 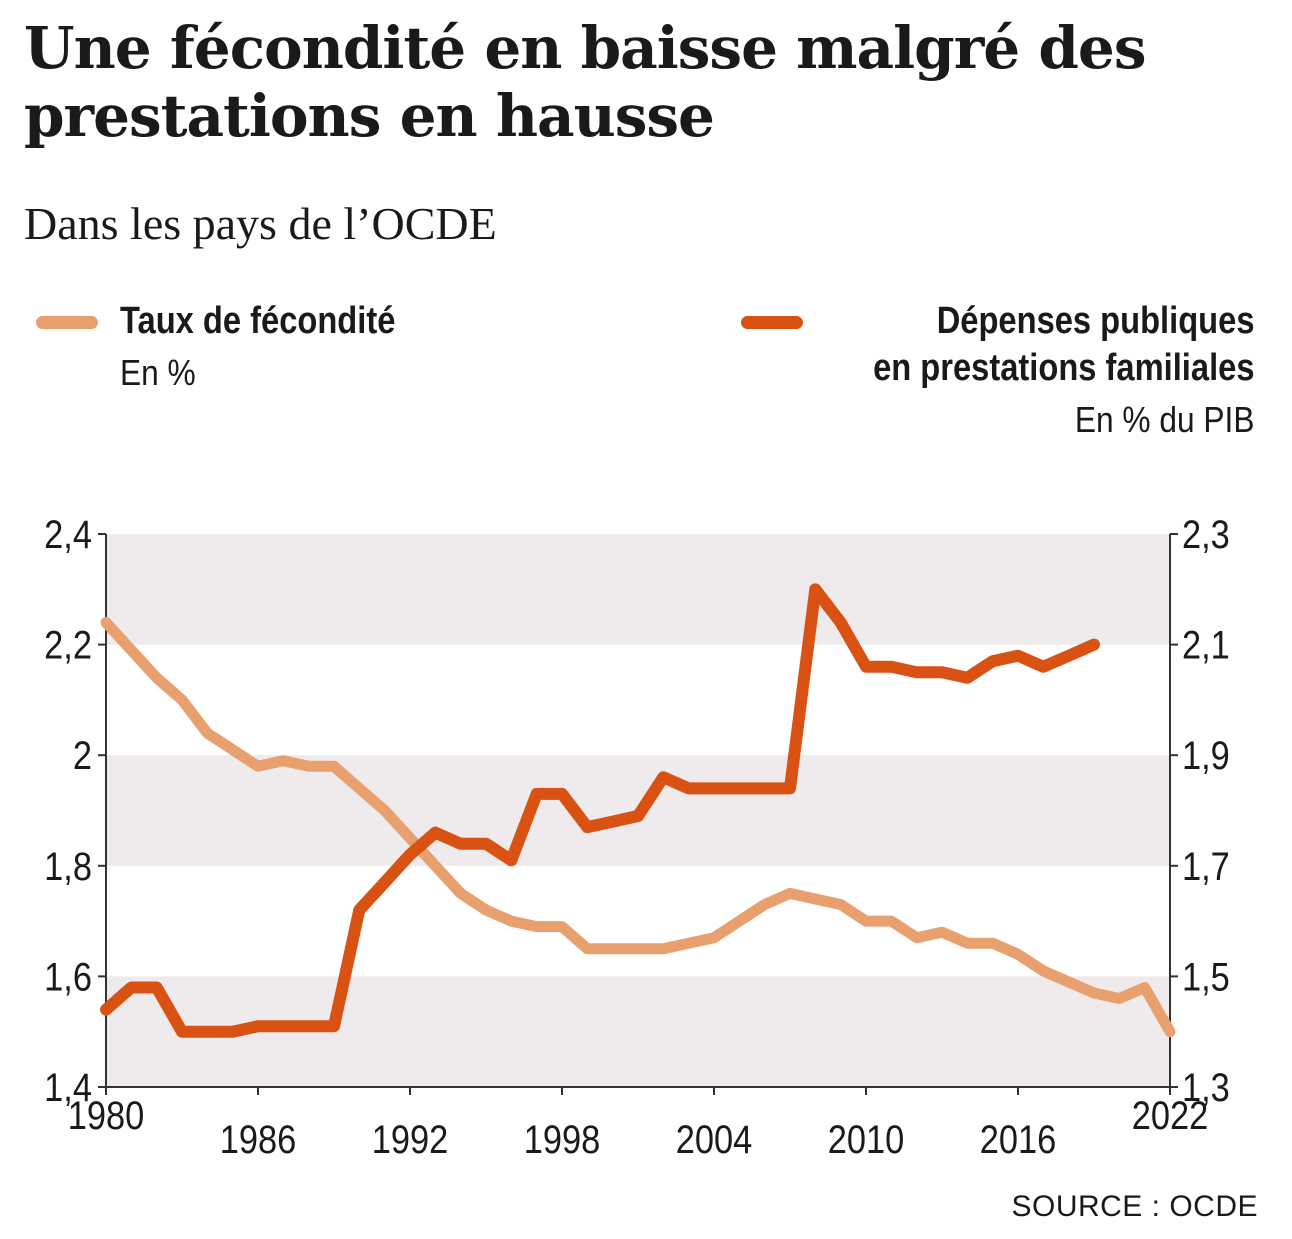 I want to click on y-tick-label-left: 2, so click(x=82, y=755).